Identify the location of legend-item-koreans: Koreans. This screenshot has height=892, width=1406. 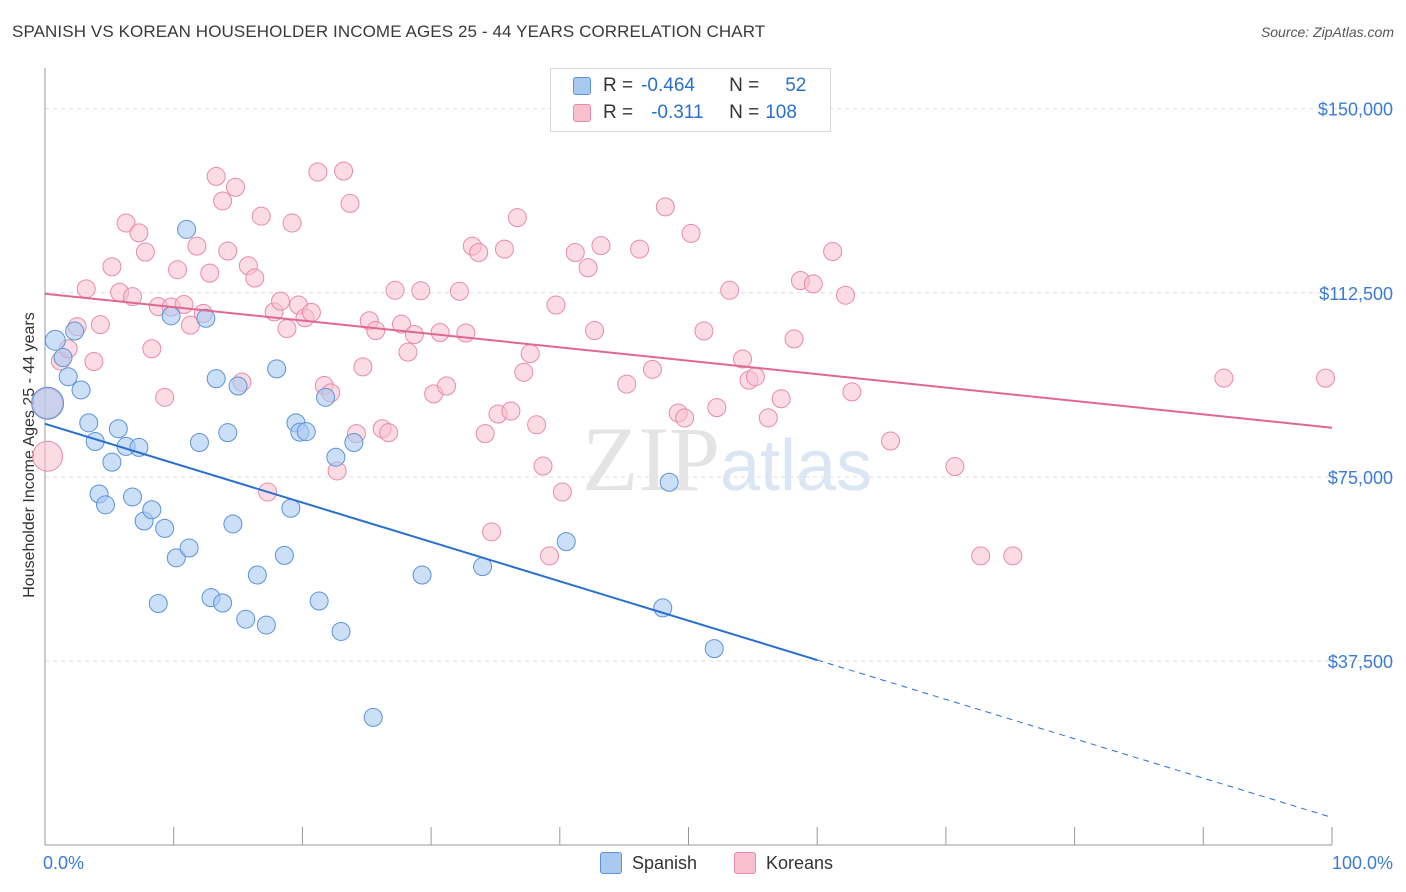
(783, 863).